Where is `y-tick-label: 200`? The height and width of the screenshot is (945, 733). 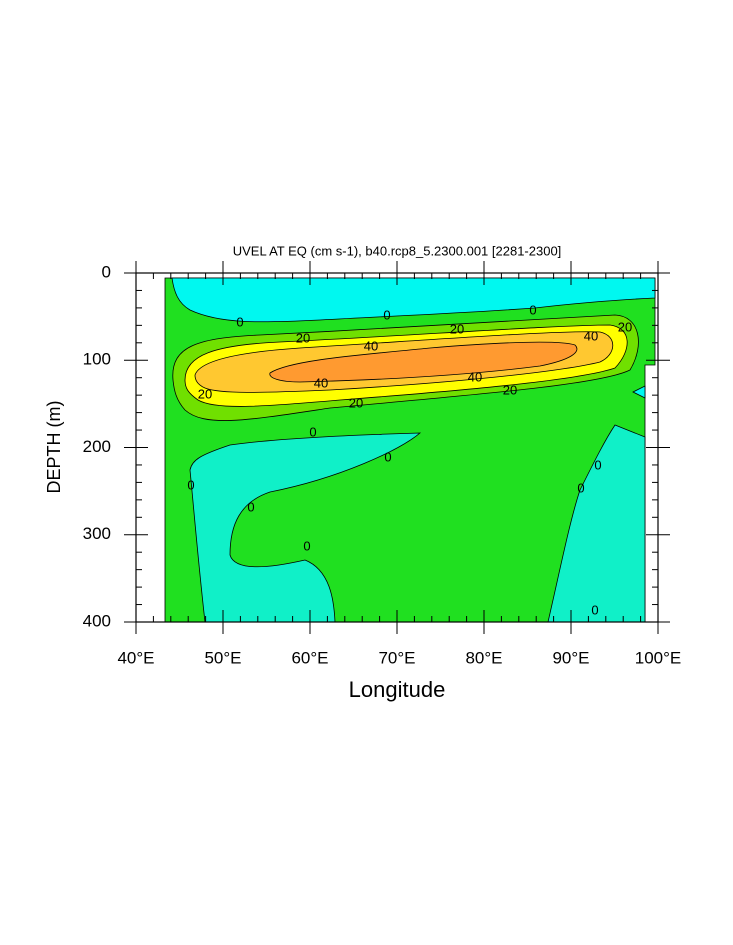
y-tick-label: 200 is located at coordinates (97, 446).